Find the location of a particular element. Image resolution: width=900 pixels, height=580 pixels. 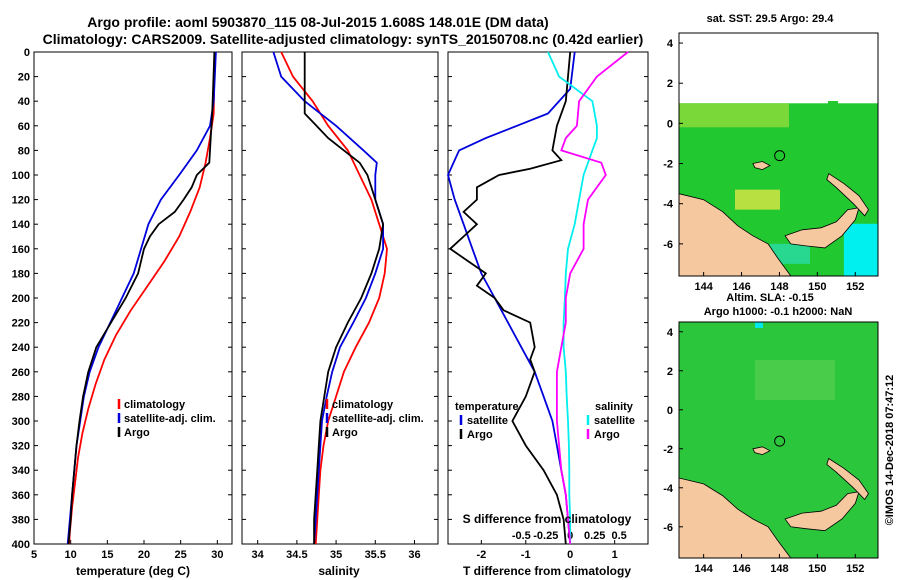

depth-tick-label: 340 is located at coordinates (21, 471).